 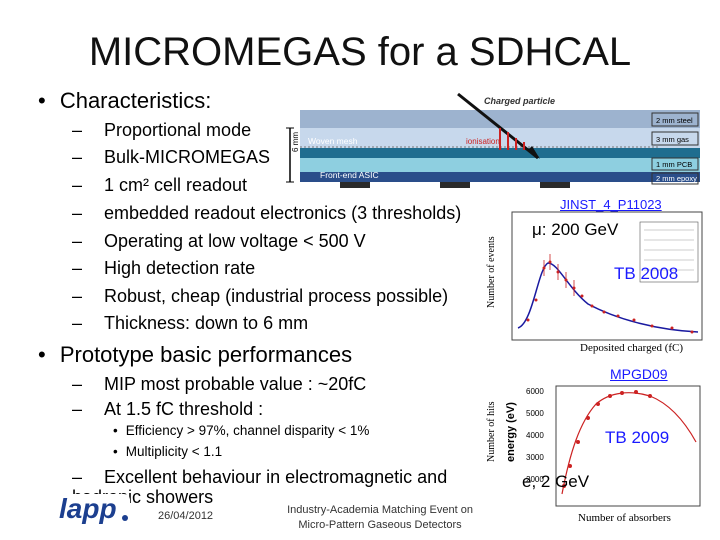 I want to click on characteristic-item: – Thickness: down to 6 mm, so click(x=190, y=323).